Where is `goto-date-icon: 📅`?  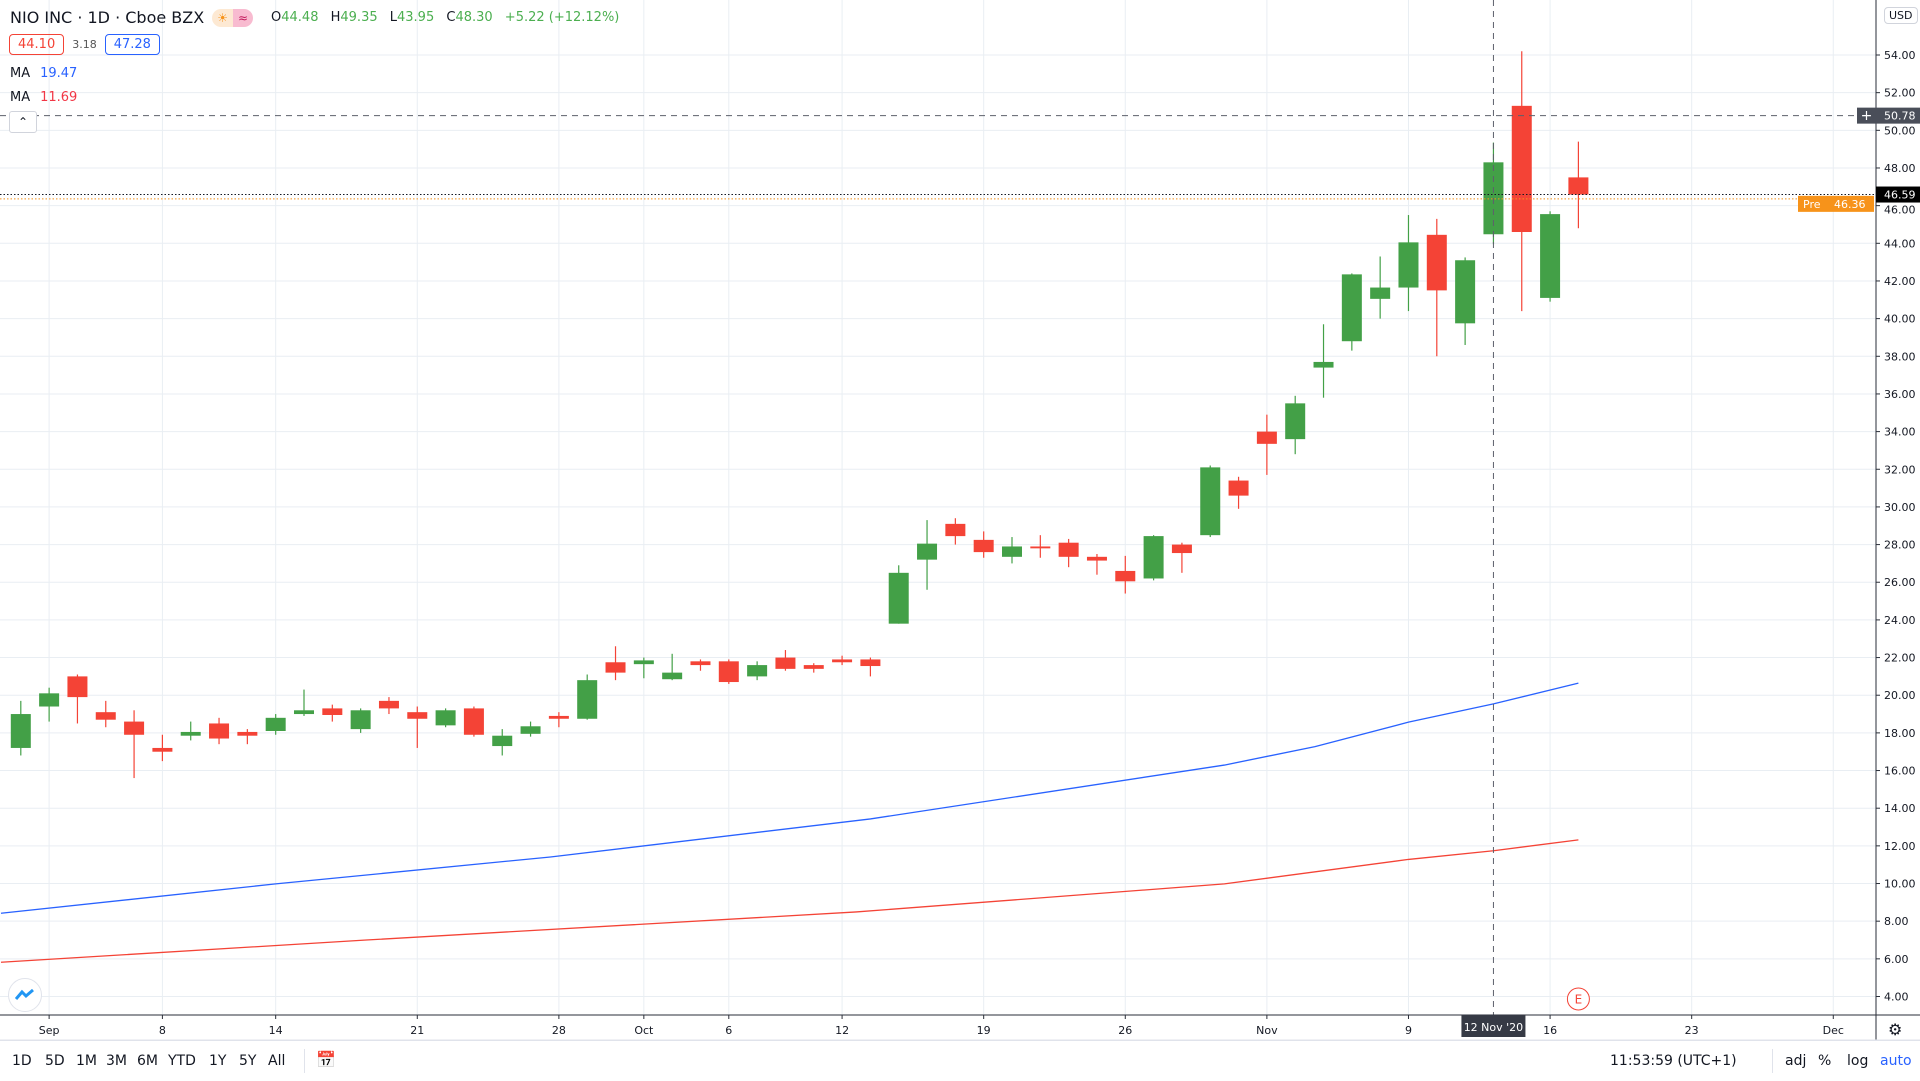
goto-date-icon: 📅 is located at coordinates (326, 1059).